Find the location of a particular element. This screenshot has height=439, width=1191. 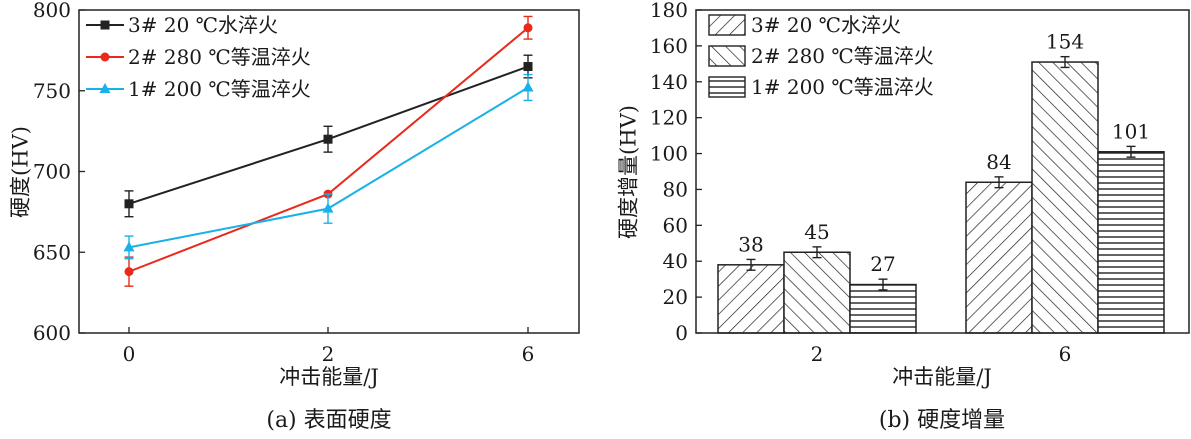

x-tick-label-b-0: 2 is located at coordinates (817, 354).